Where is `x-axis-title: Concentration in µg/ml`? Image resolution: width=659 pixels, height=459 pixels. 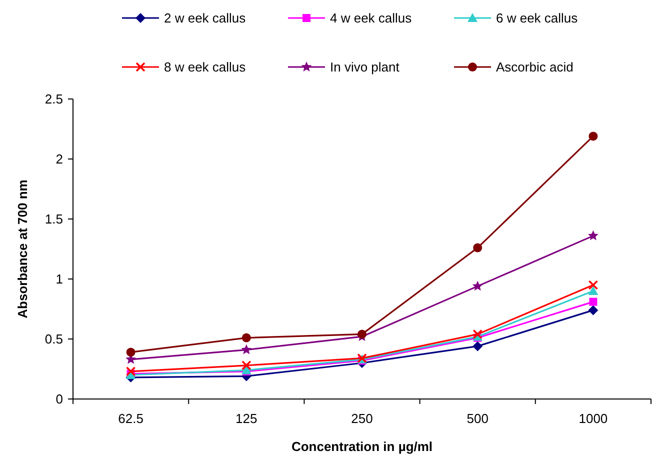 x-axis-title: Concentration in µg/ml is located at coordinates (362, 446).